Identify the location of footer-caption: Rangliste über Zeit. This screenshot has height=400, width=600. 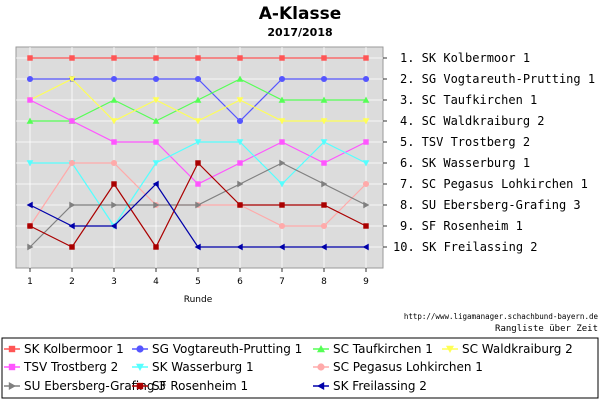
(546, 329).